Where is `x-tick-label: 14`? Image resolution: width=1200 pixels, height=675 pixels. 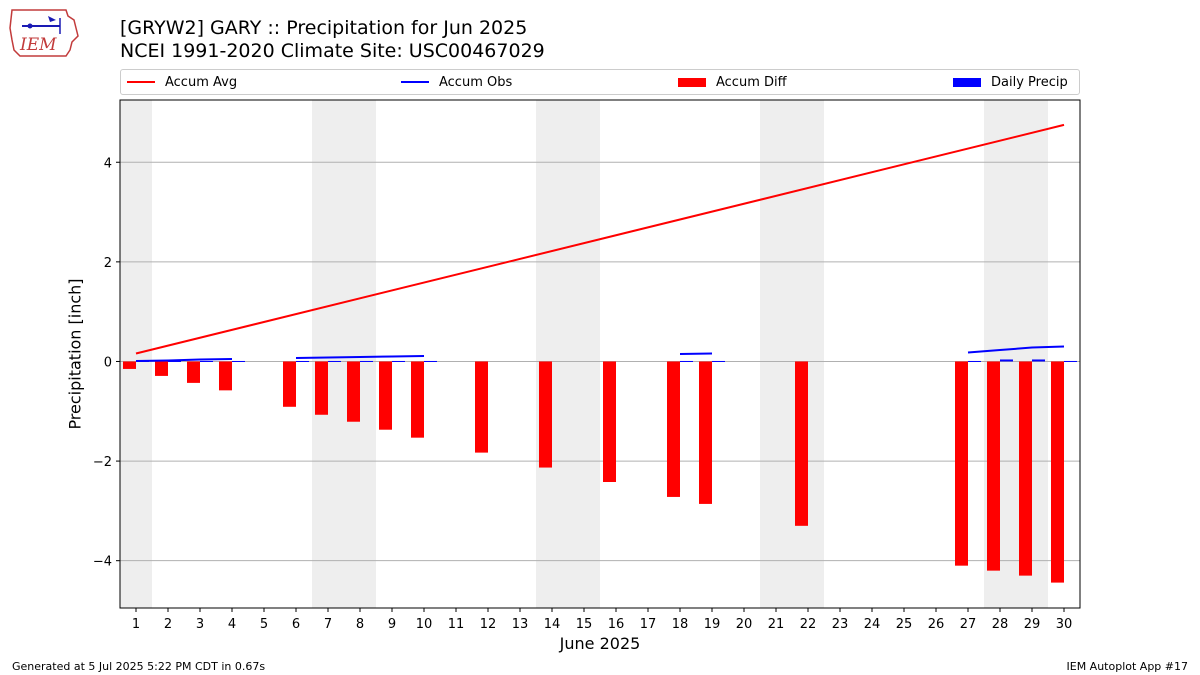
x-tick-label: 14 is located at coordinates (552, 624).